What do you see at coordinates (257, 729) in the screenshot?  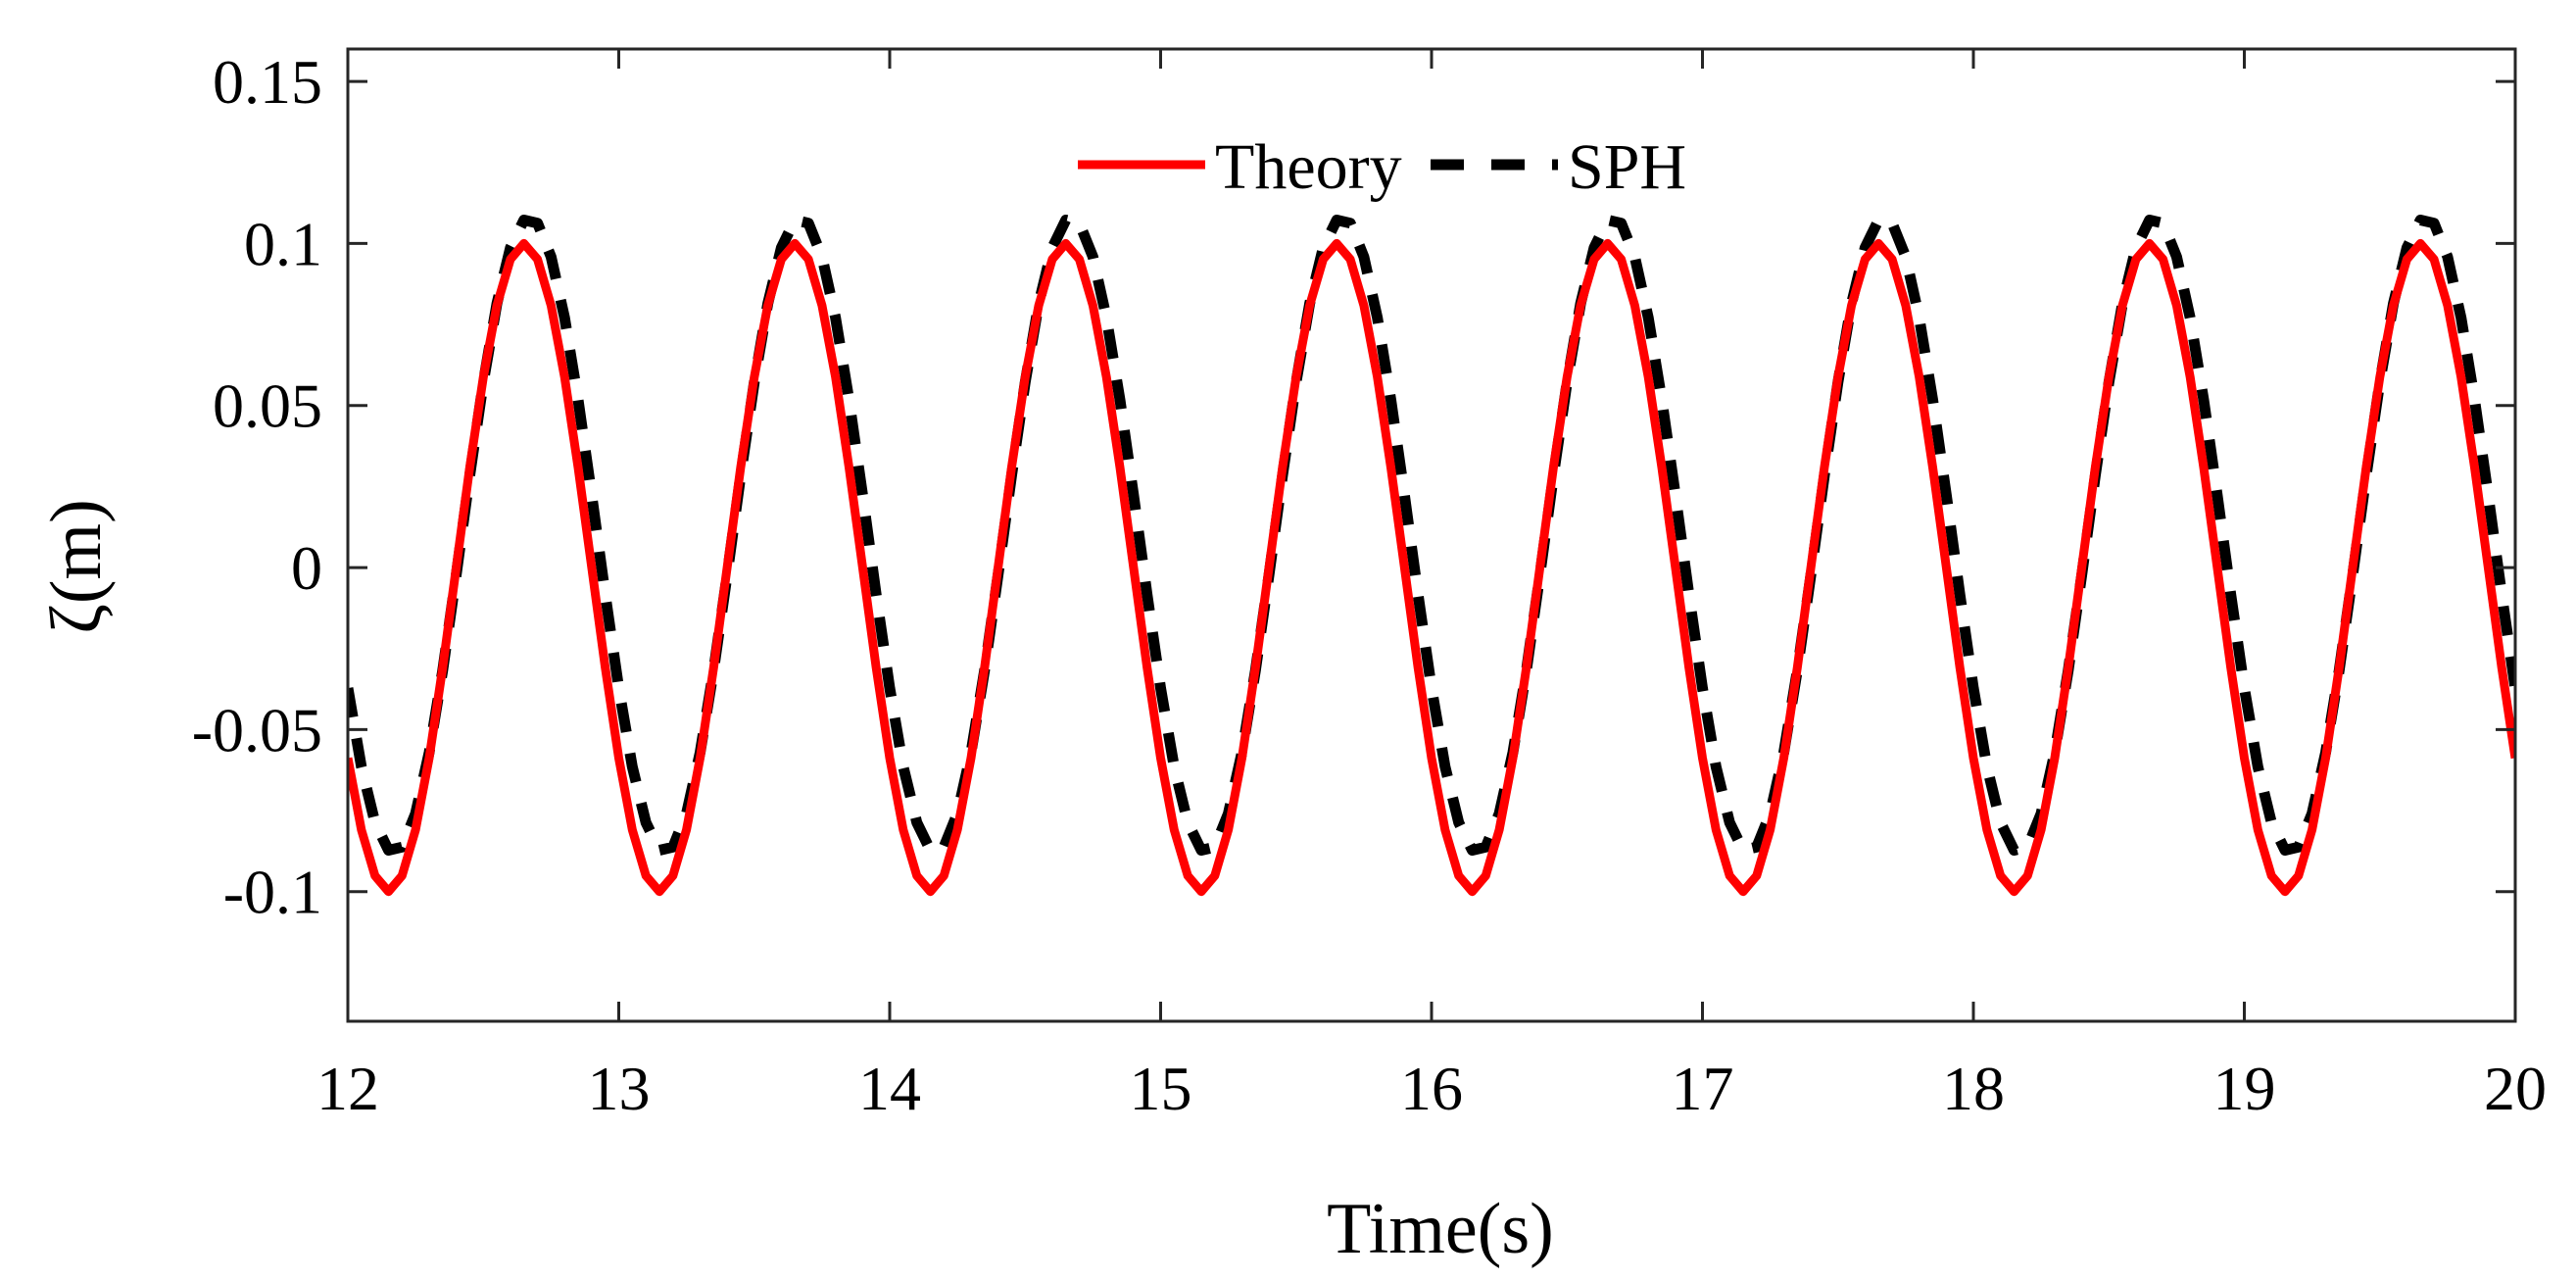 I see `y-tick-label: -0.05` at bounding box center [257, 729].